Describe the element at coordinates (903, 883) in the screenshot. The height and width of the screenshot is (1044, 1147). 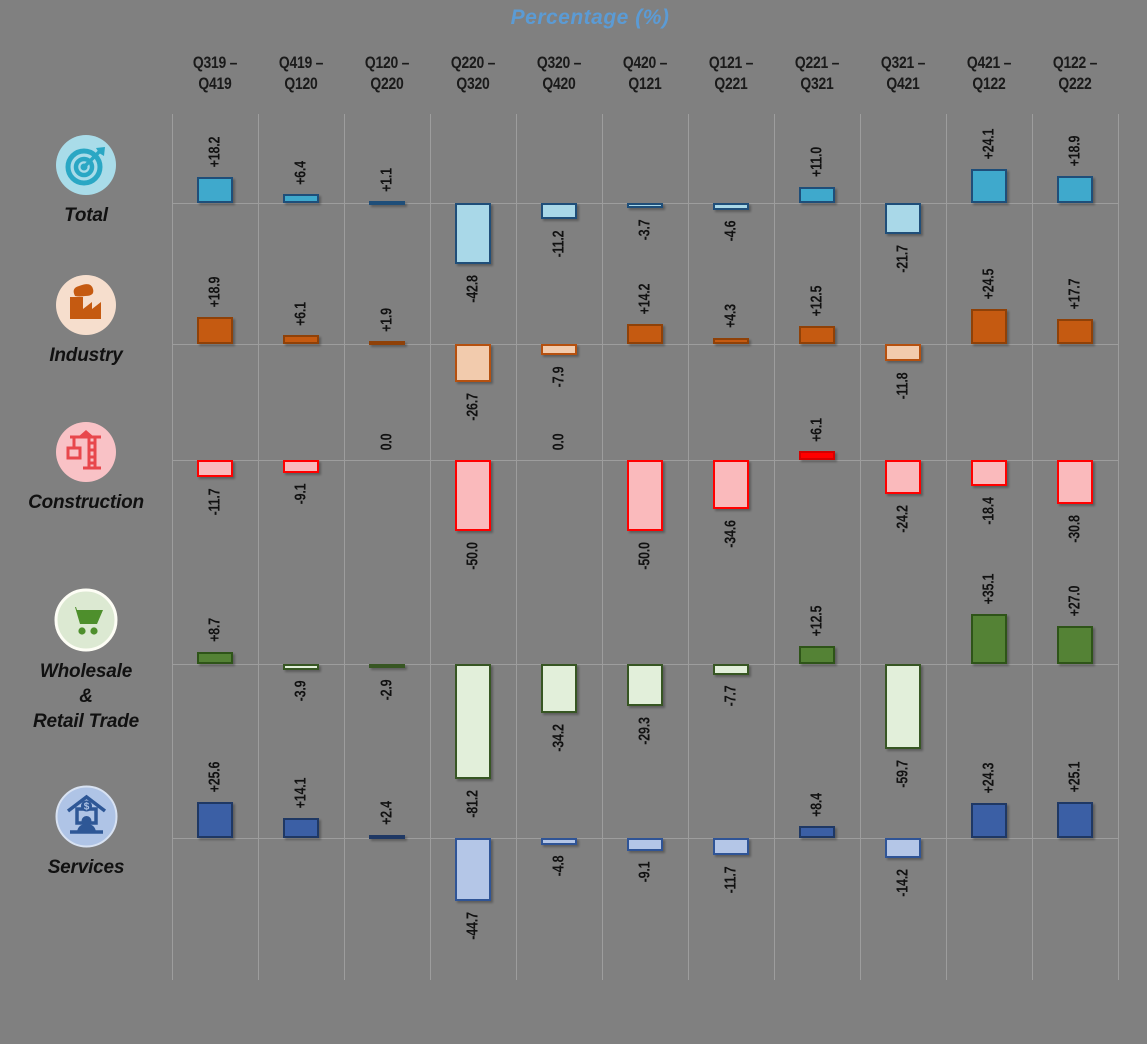
I see `bar-value-label: -14.2` at that location.